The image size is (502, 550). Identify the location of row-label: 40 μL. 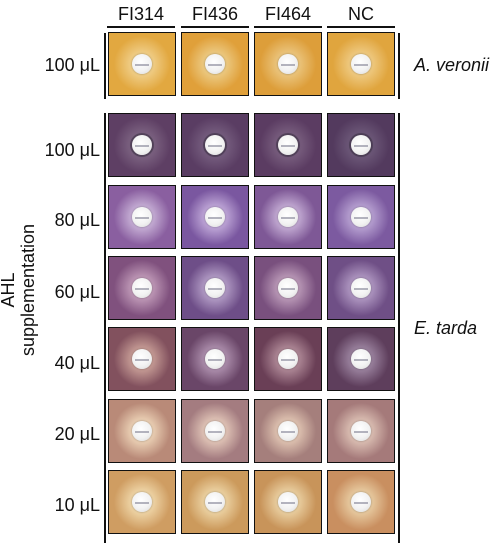
(77, 363).